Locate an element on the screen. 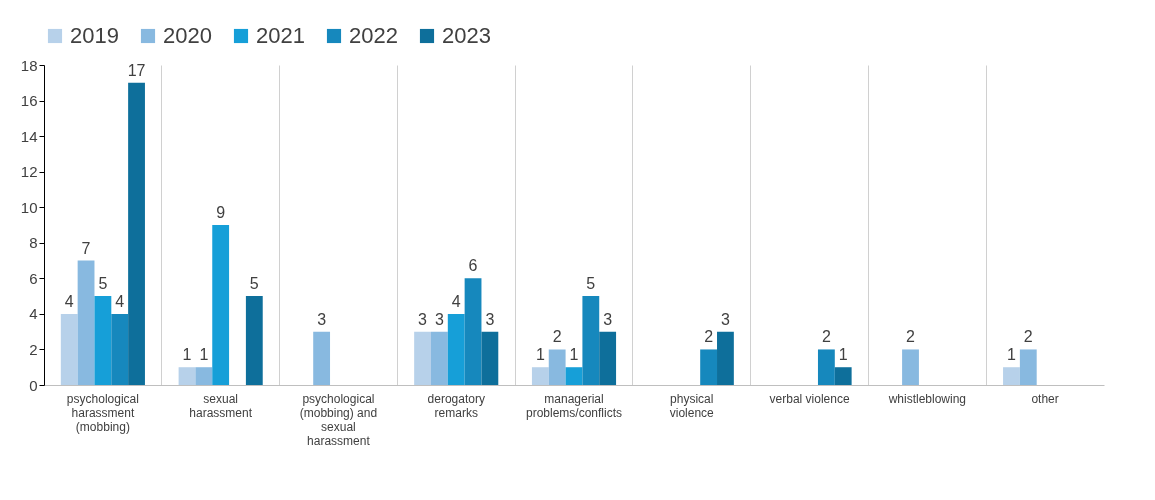 Image resolution: width=1155 pixels, height=500 pixels. y-tick-label: 14 is located at coordinates (29, 136).